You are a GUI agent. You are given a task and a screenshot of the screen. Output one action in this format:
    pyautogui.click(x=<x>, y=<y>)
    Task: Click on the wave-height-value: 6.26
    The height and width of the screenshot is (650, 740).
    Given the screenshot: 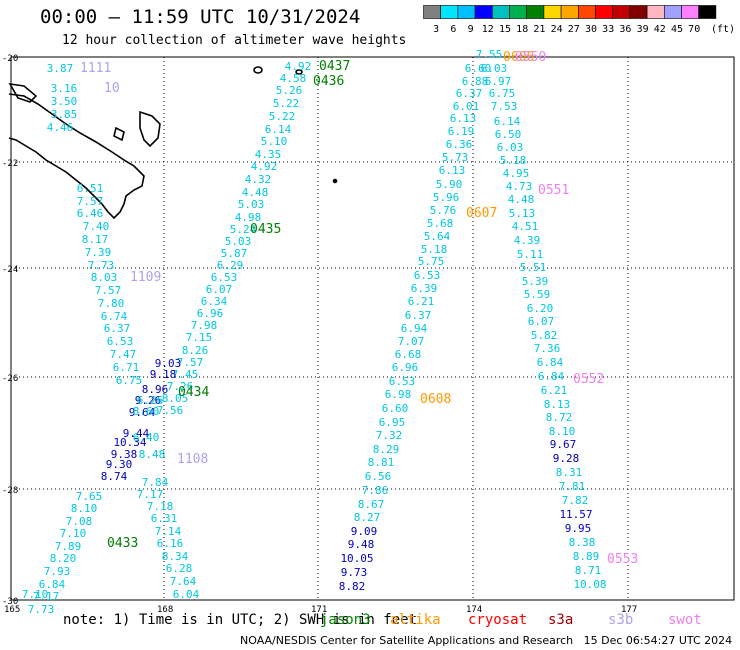 What is the action you would take?
    pyautogui.click(x=150, y=400)
    